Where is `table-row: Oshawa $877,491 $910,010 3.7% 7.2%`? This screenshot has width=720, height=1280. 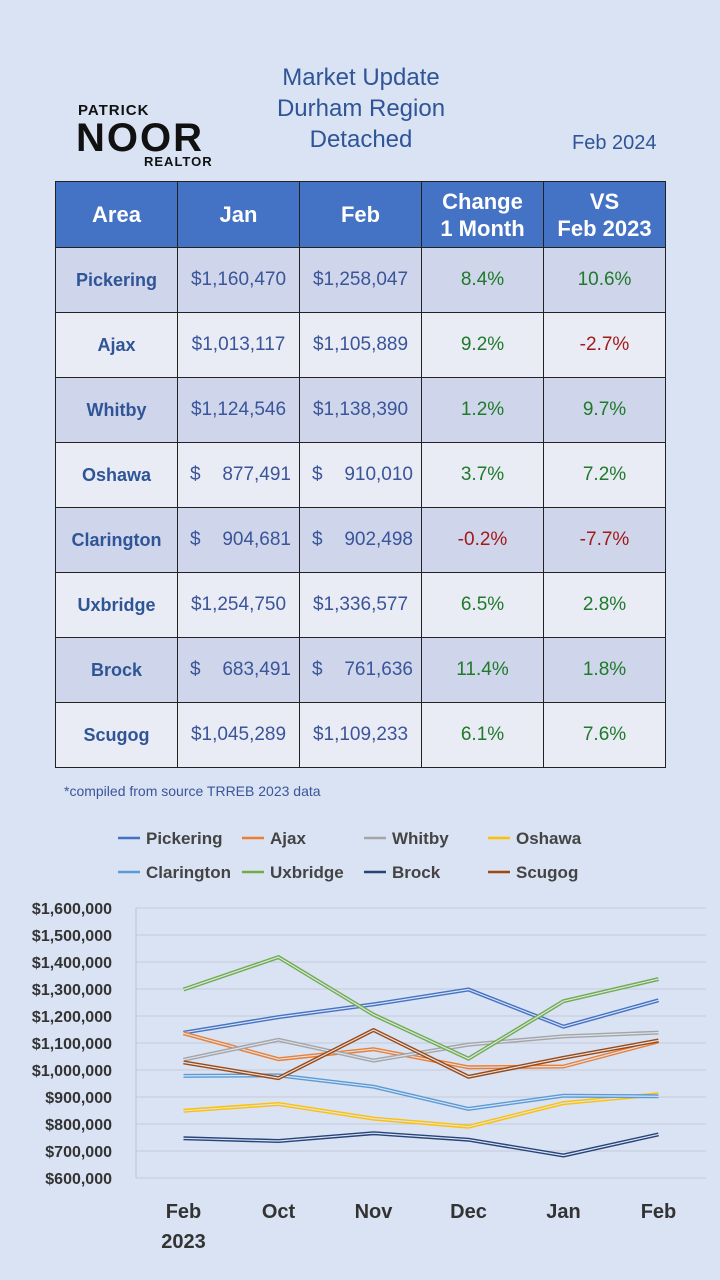 table-row: Oshawa $877,491 $910,010 3.7% 7.2% is located at coordinates (360, 475).